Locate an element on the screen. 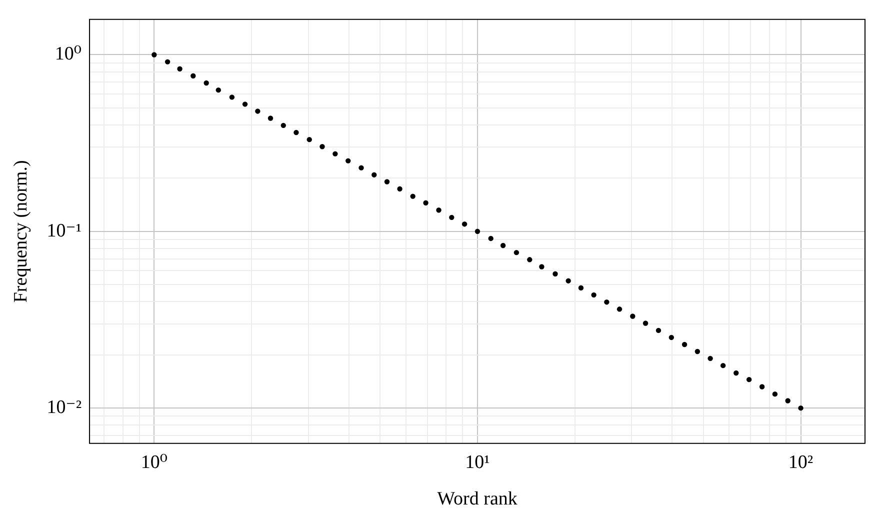  x-tick-label: 10⁰ is located at coordinates (154, 462).